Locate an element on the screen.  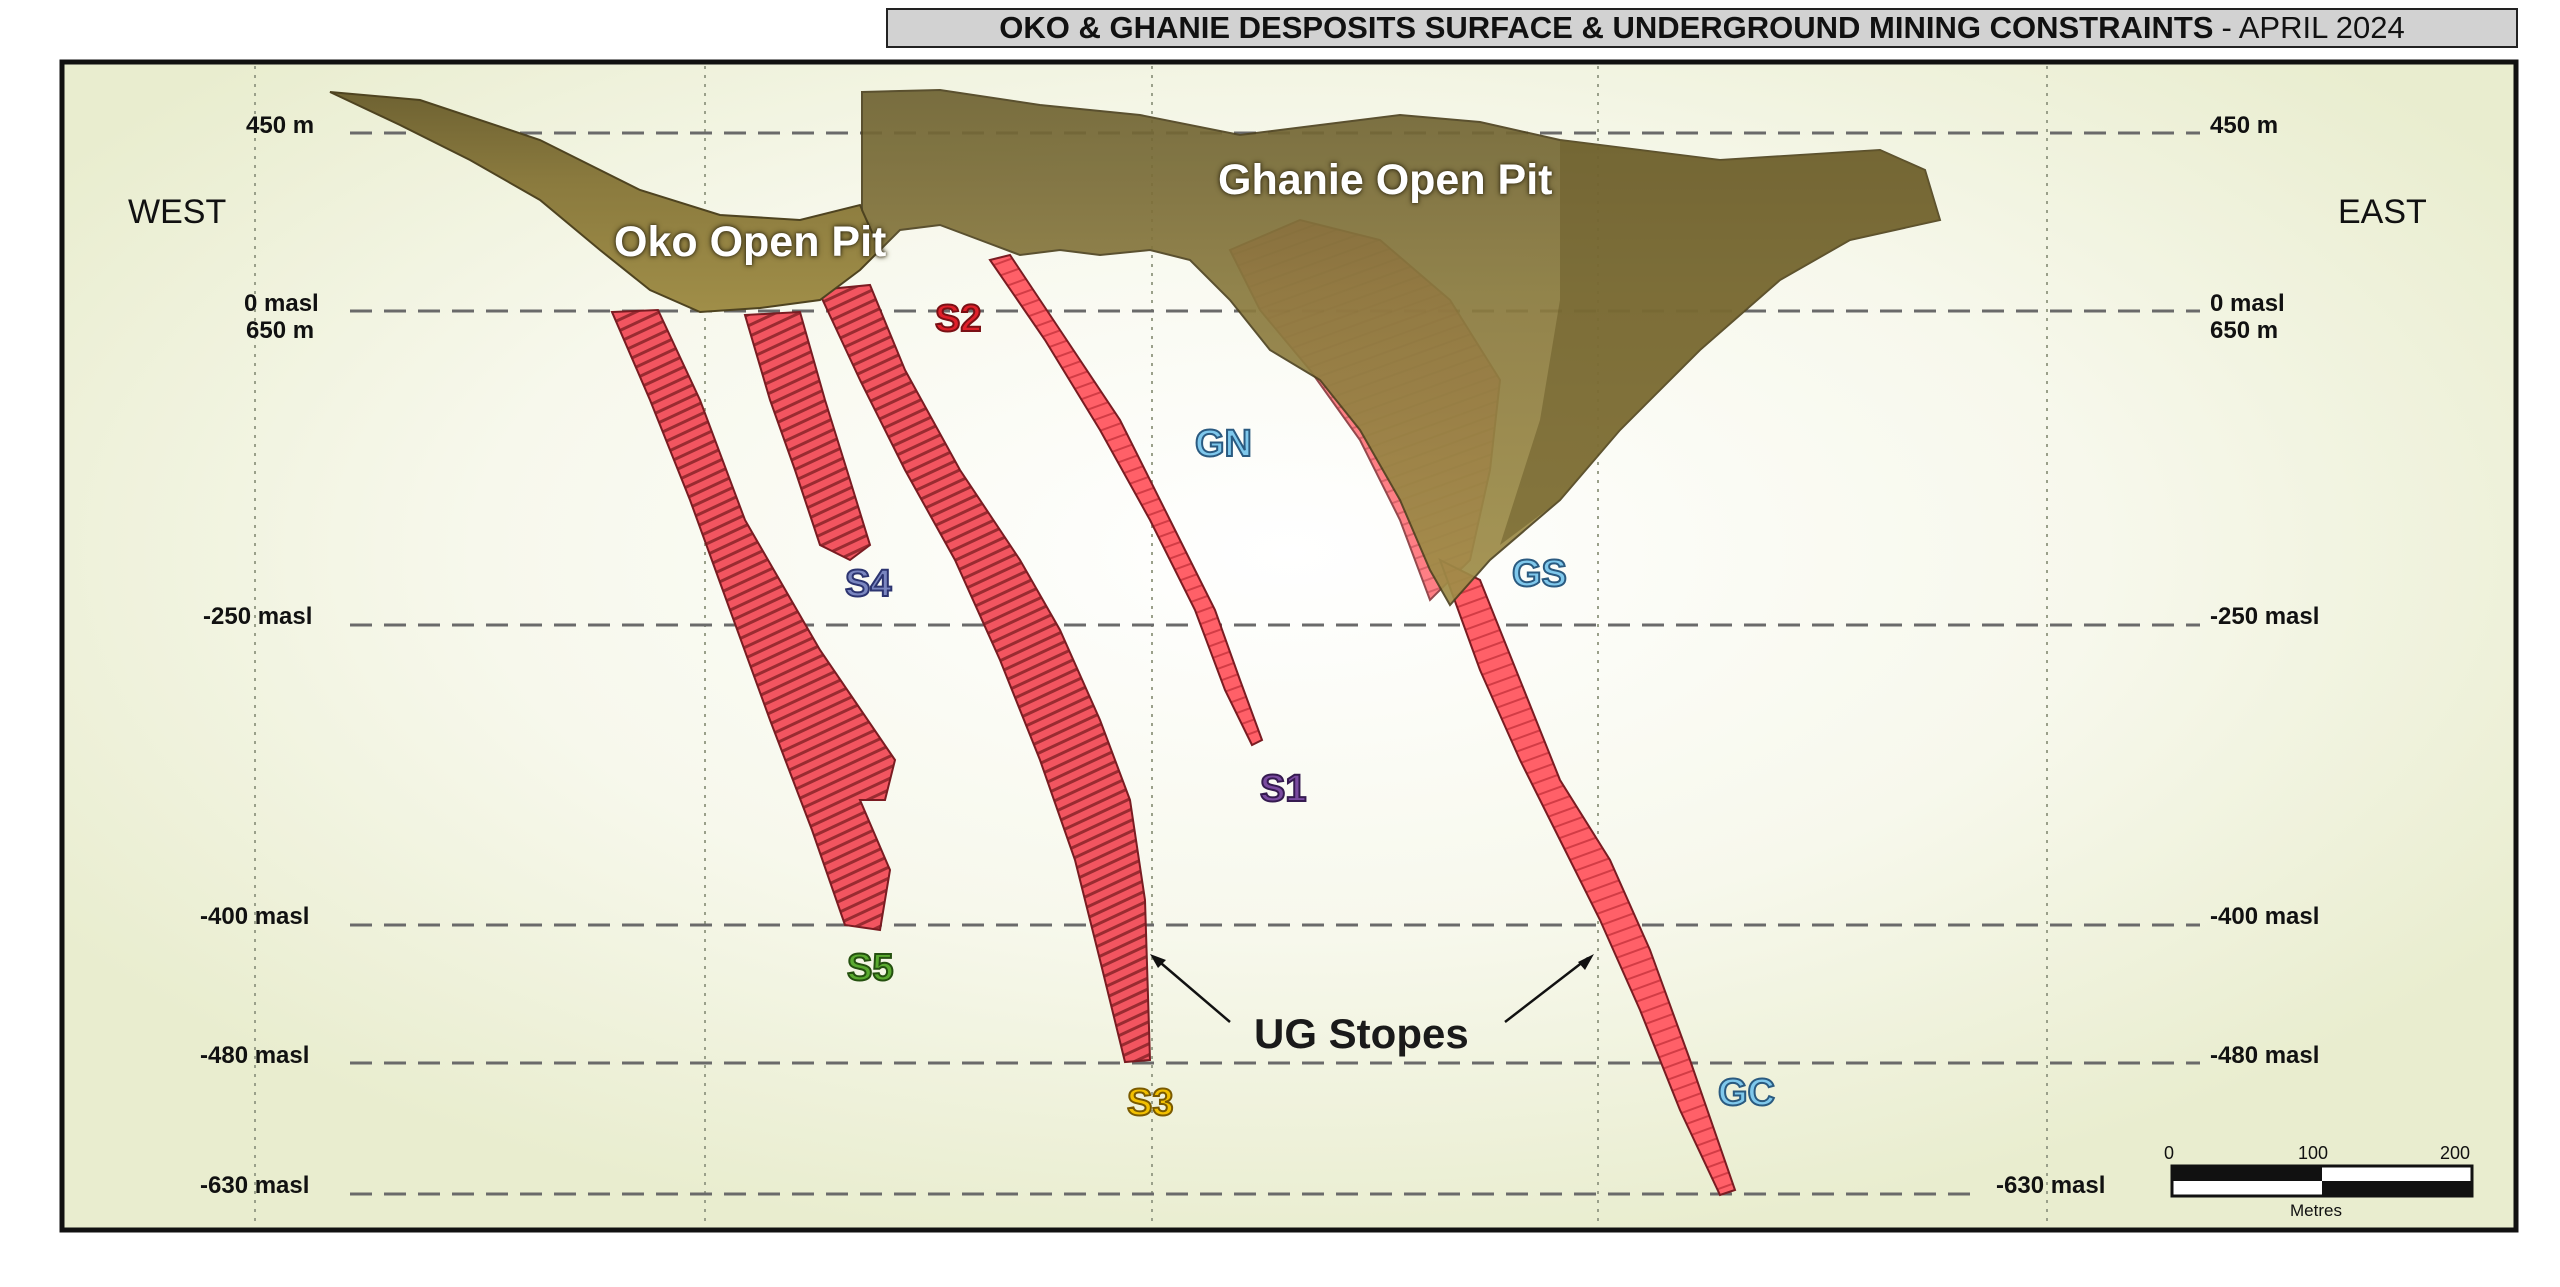
level-left-m400: -400 masl is located at coordinates (255, 916).